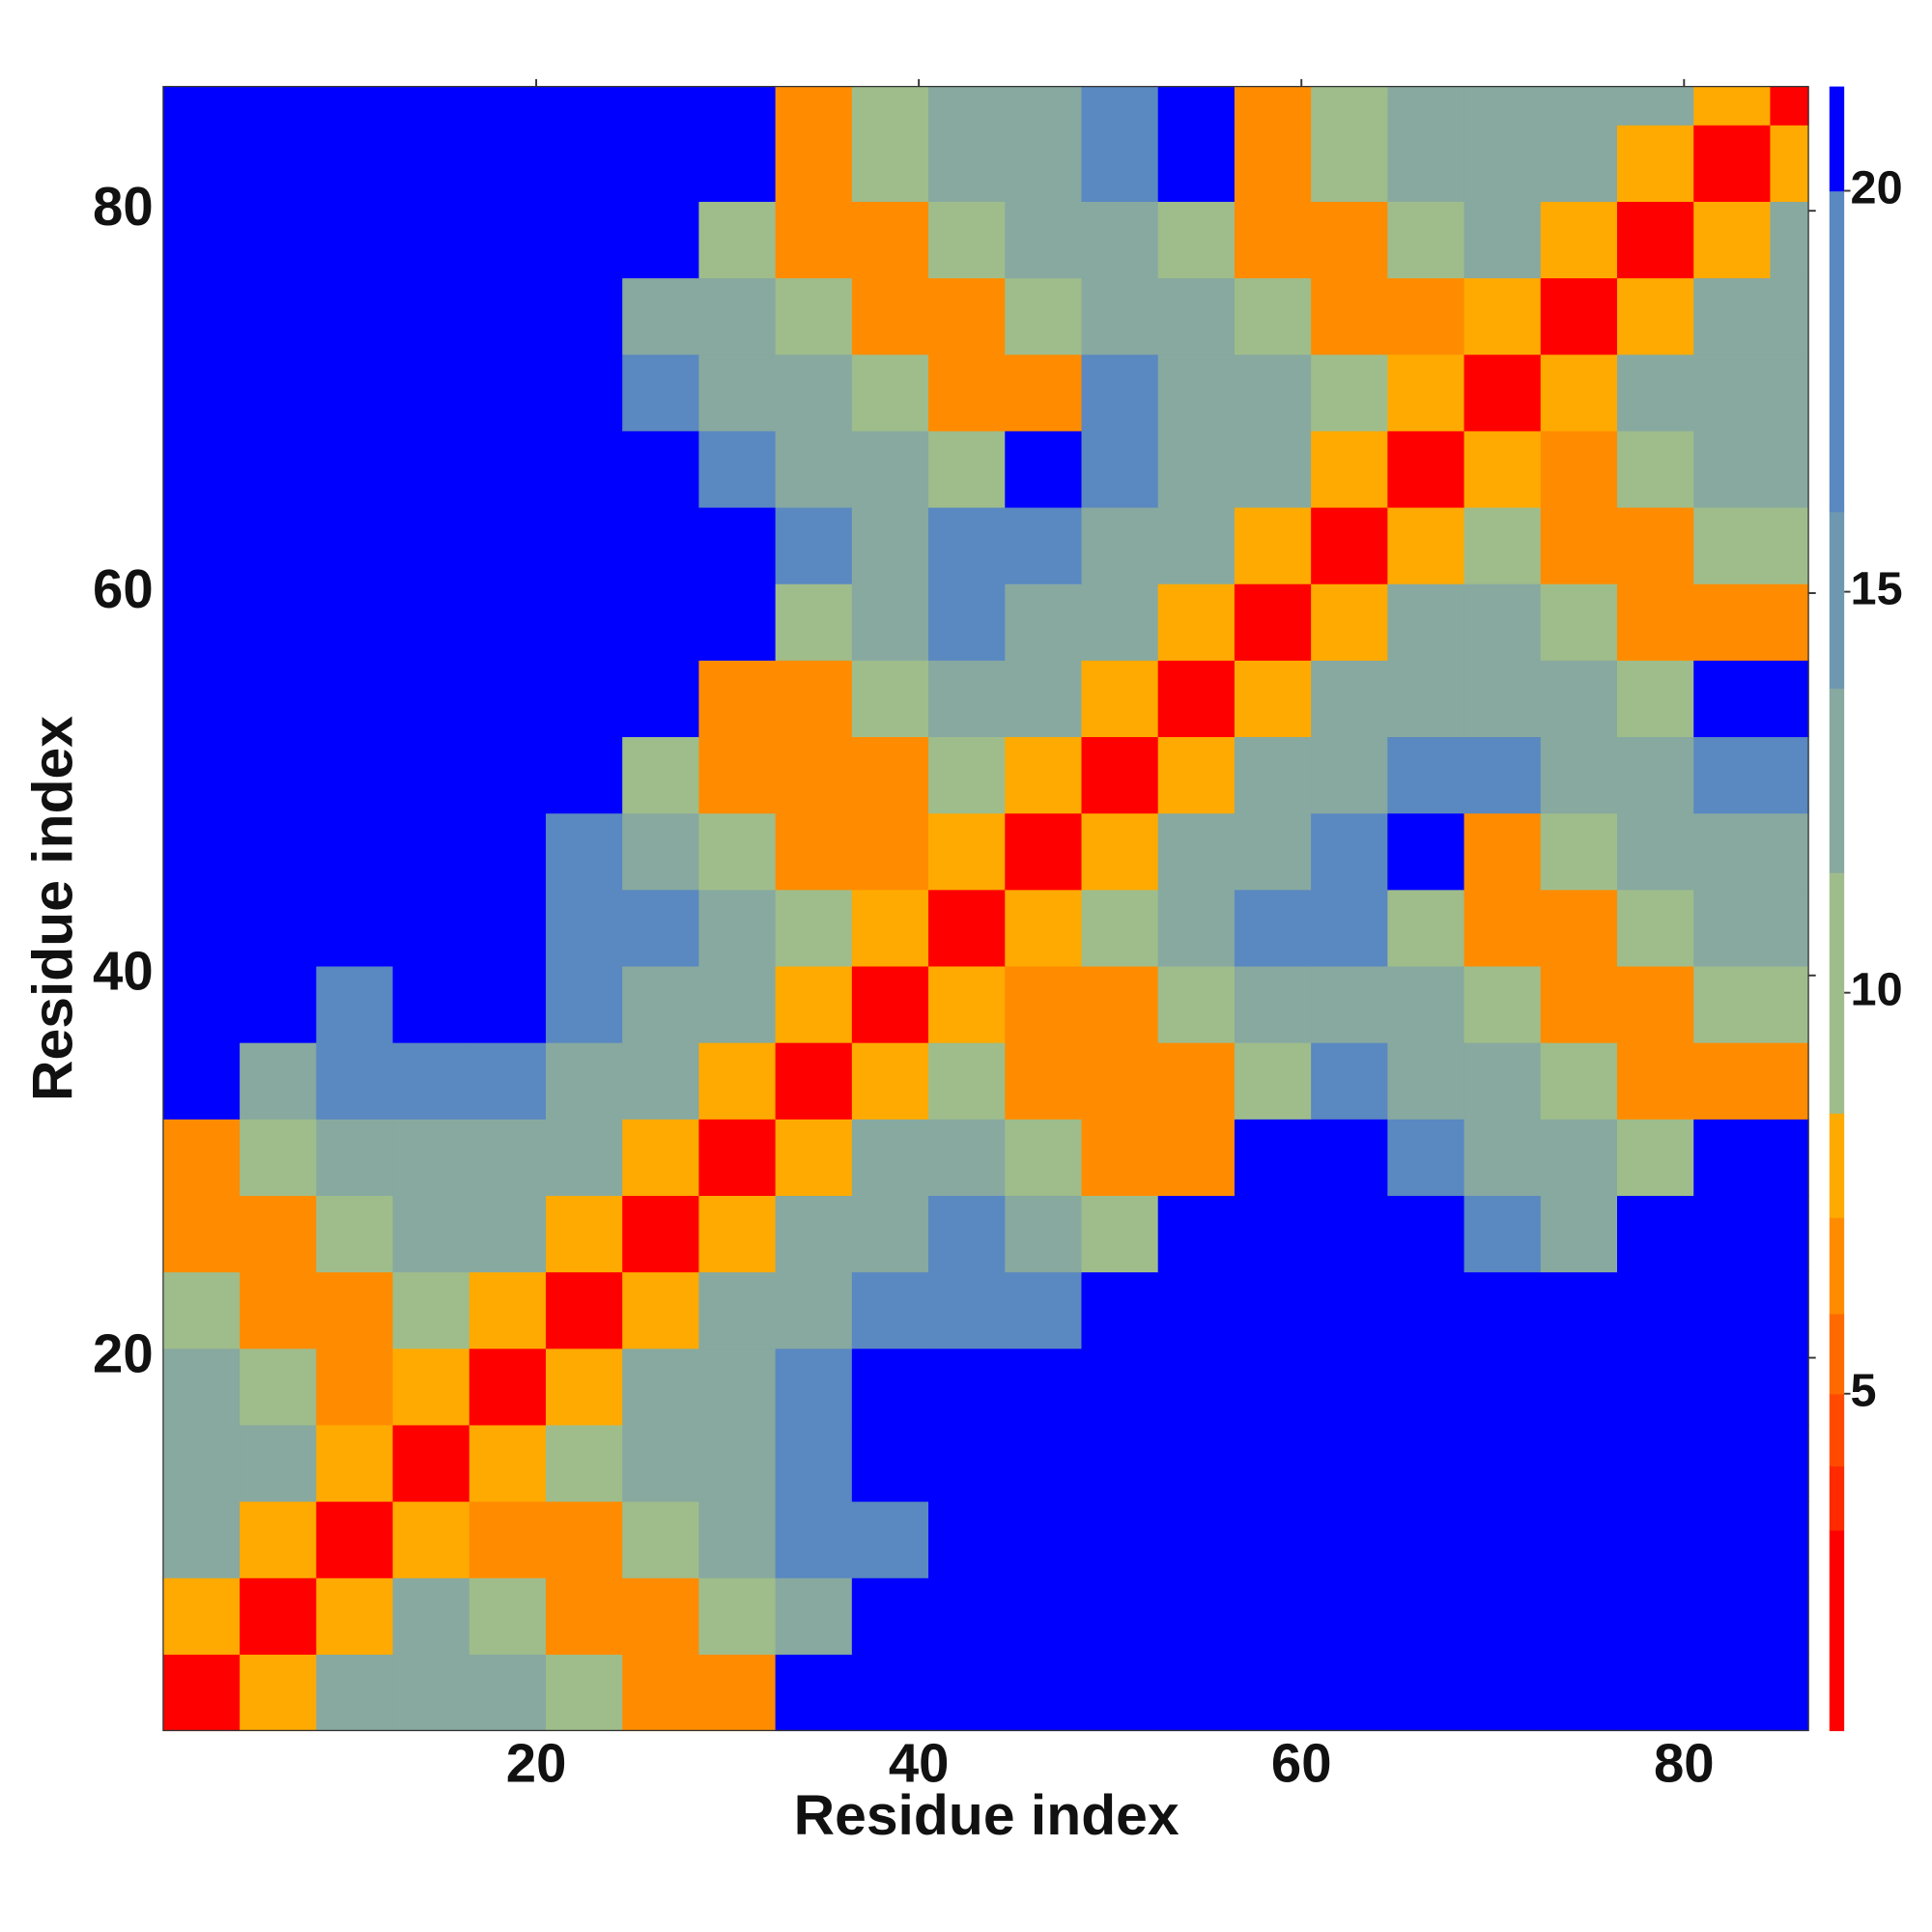  I want to click on x-tick-label: 80, so click(1684, 1763).